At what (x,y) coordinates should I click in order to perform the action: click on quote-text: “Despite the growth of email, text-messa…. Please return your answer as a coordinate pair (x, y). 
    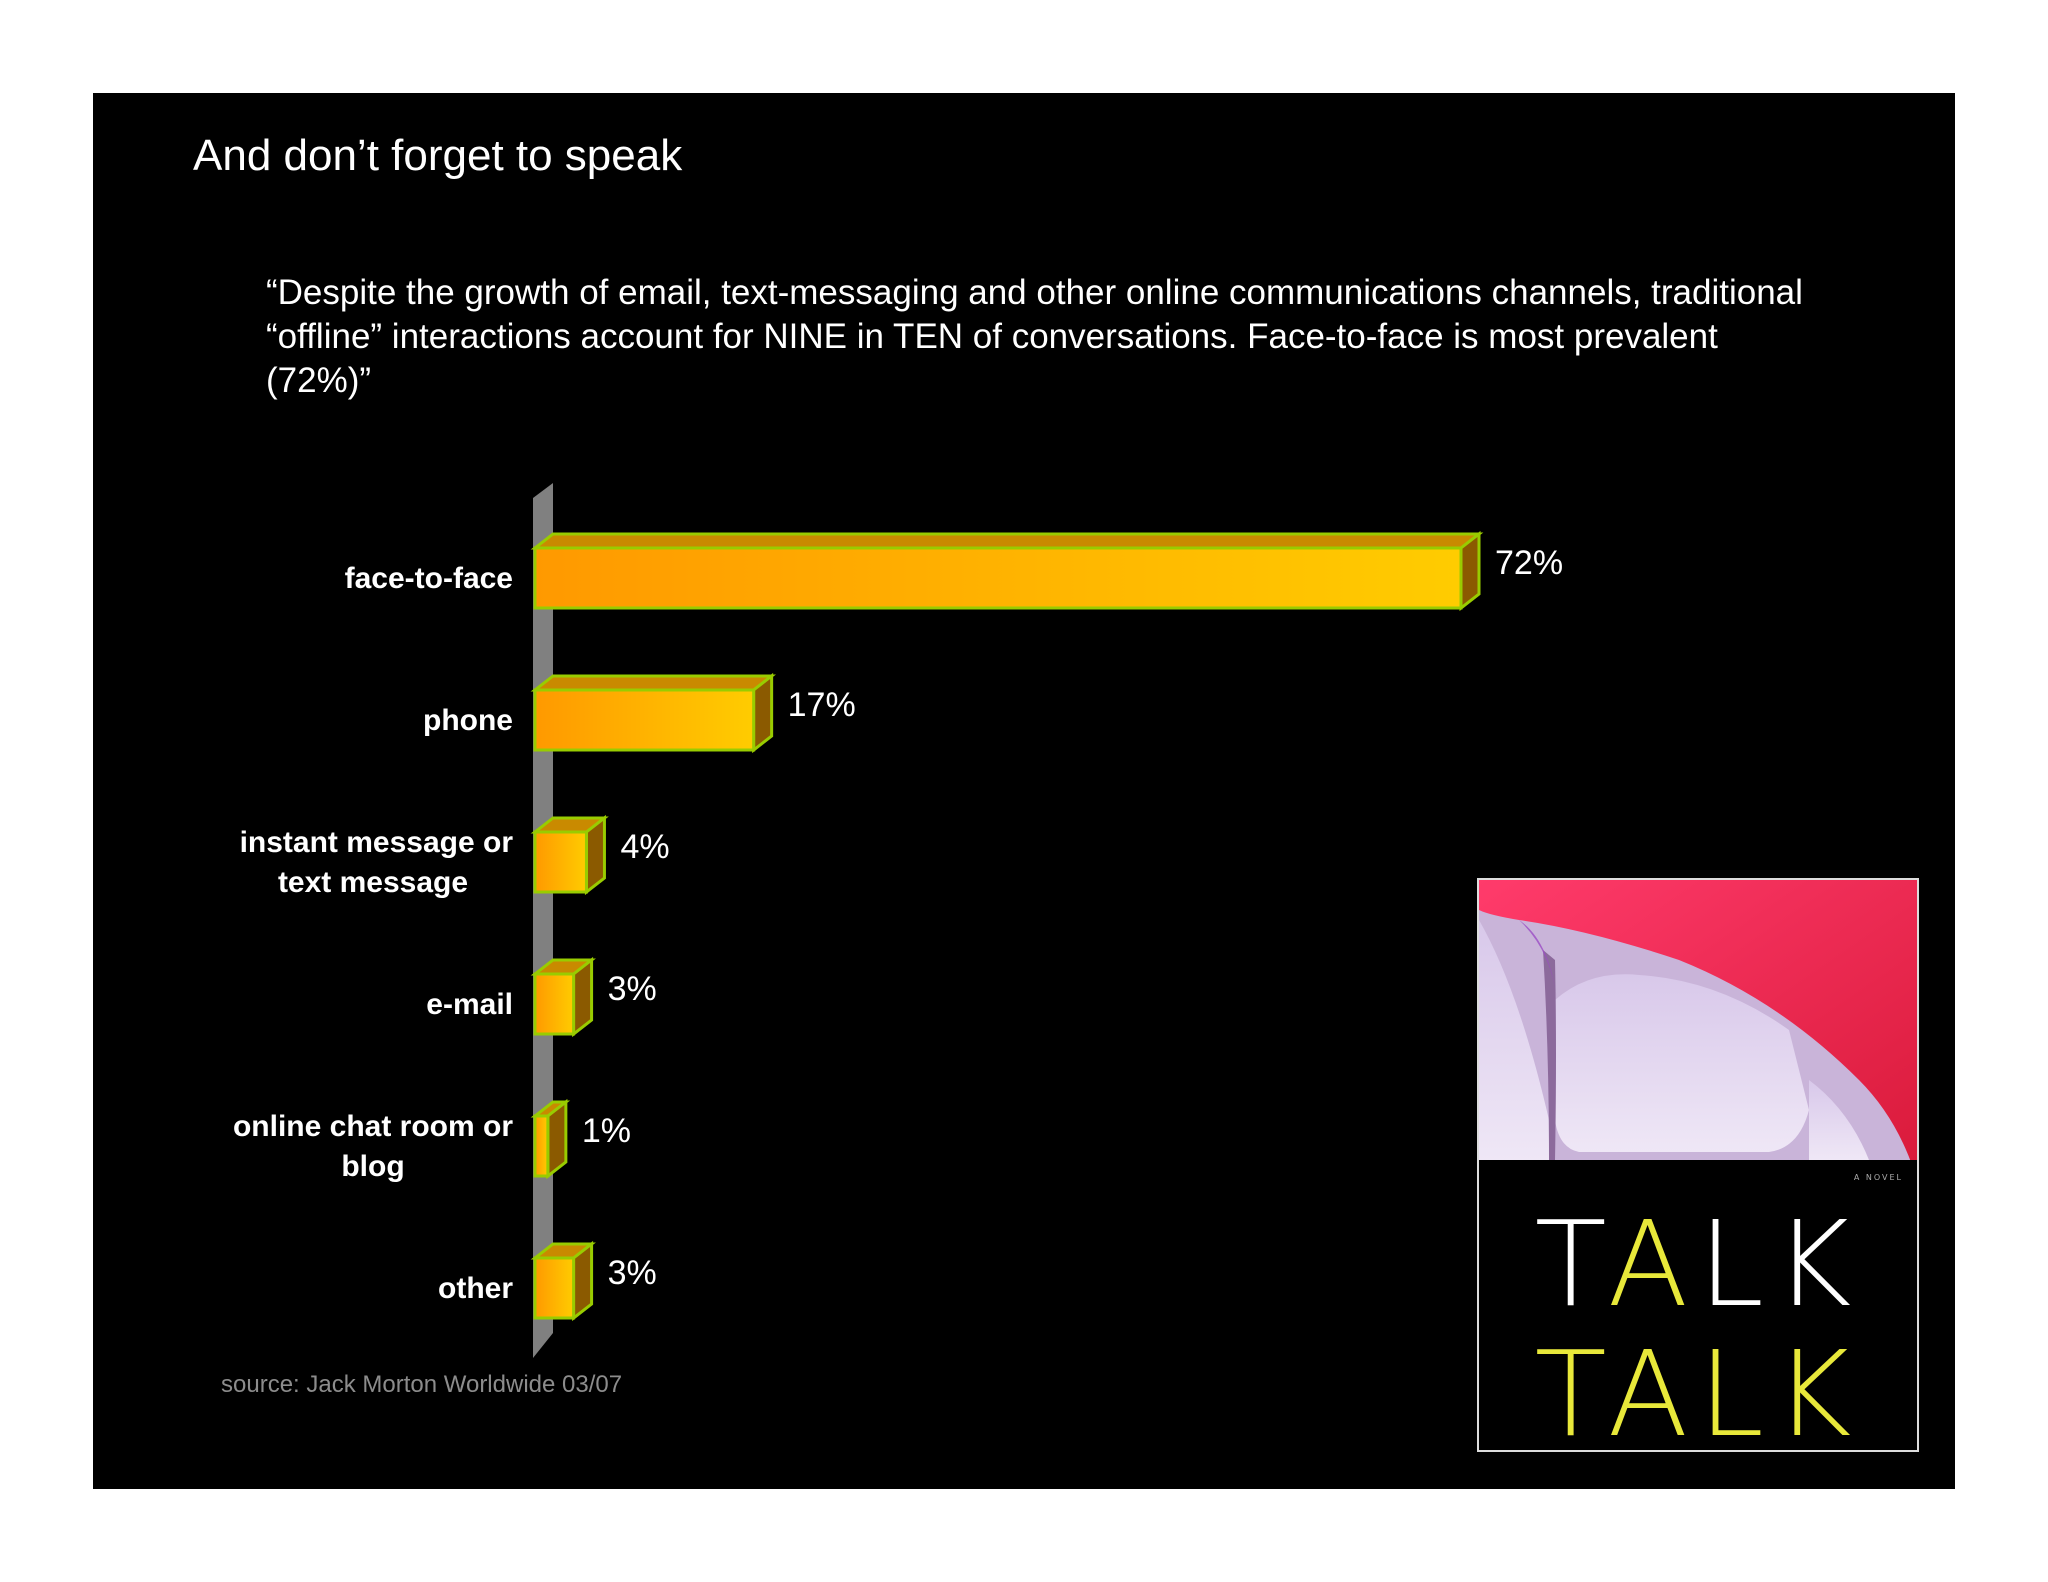
    Looking at the image, I should click on (1034, 336).